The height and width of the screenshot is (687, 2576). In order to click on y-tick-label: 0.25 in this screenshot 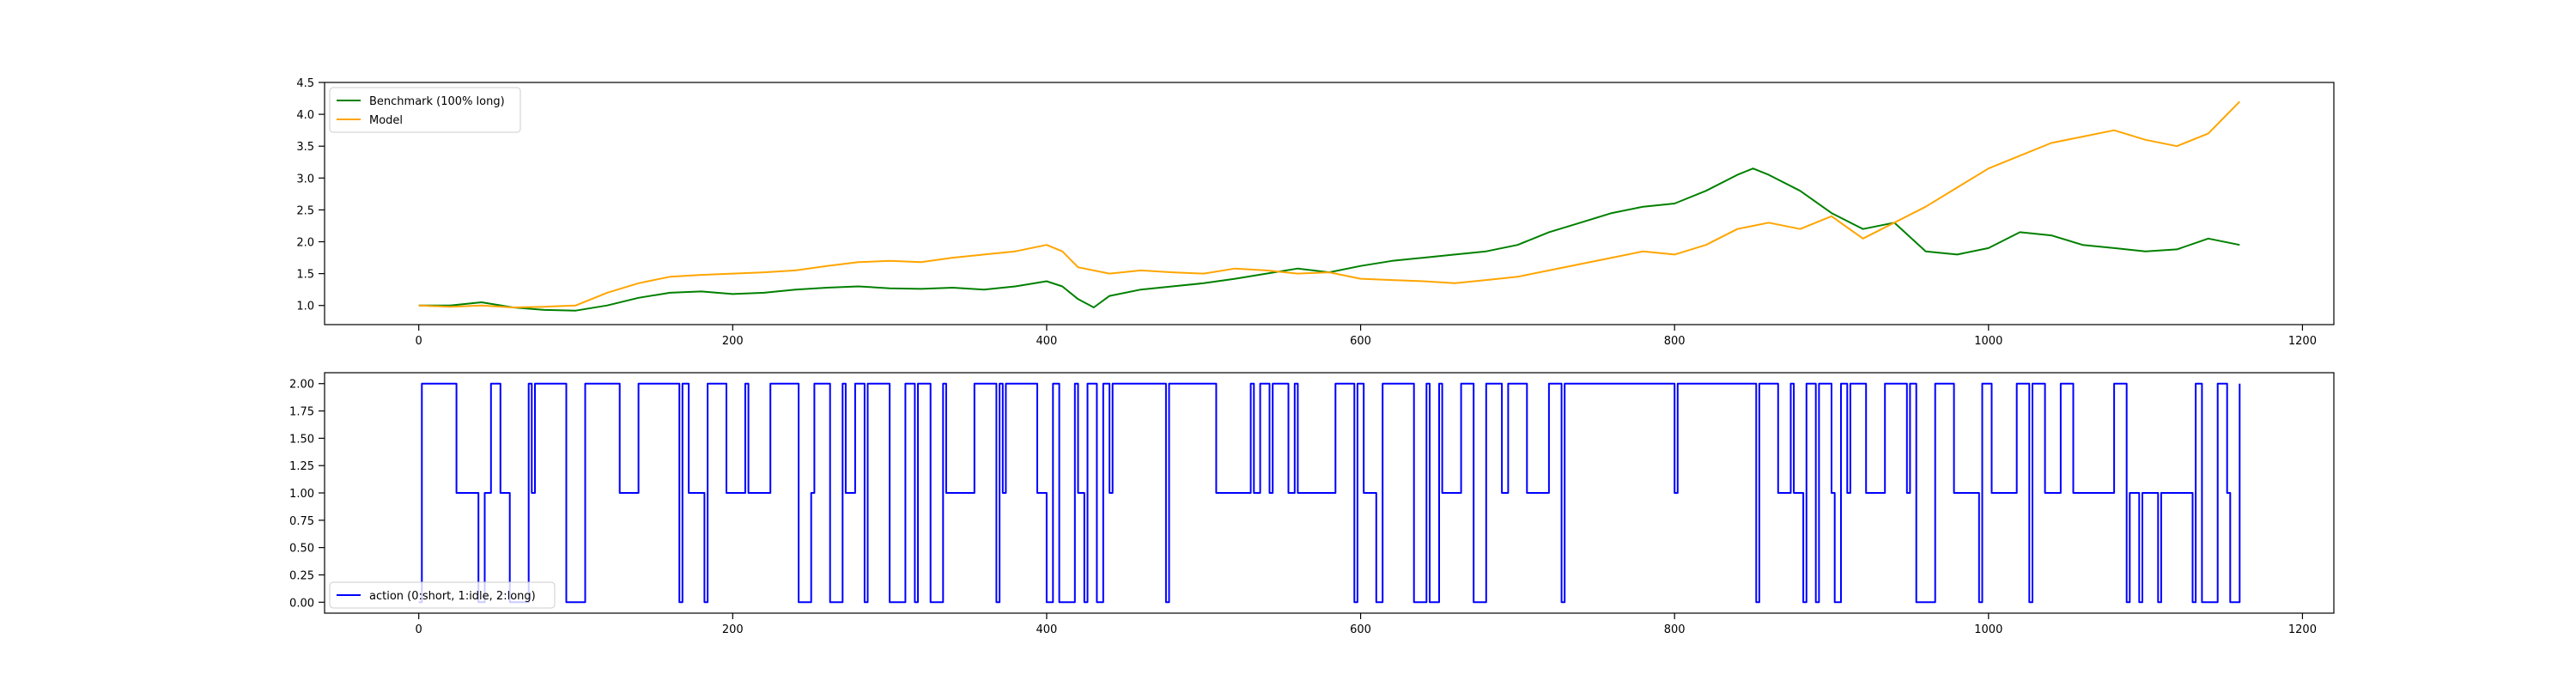, I will do `click(301, 575)`.